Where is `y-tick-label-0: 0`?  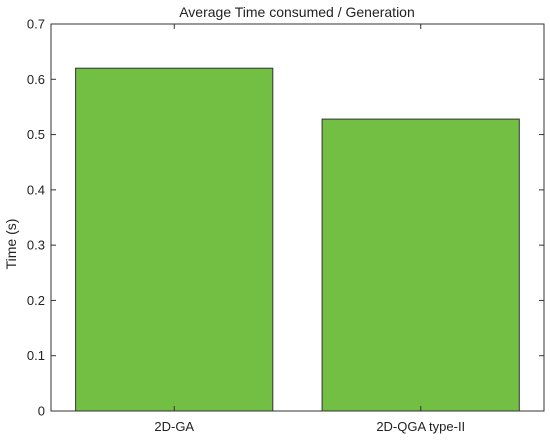 y-tick-label-0: 0 is located at coordinates (41, 411).